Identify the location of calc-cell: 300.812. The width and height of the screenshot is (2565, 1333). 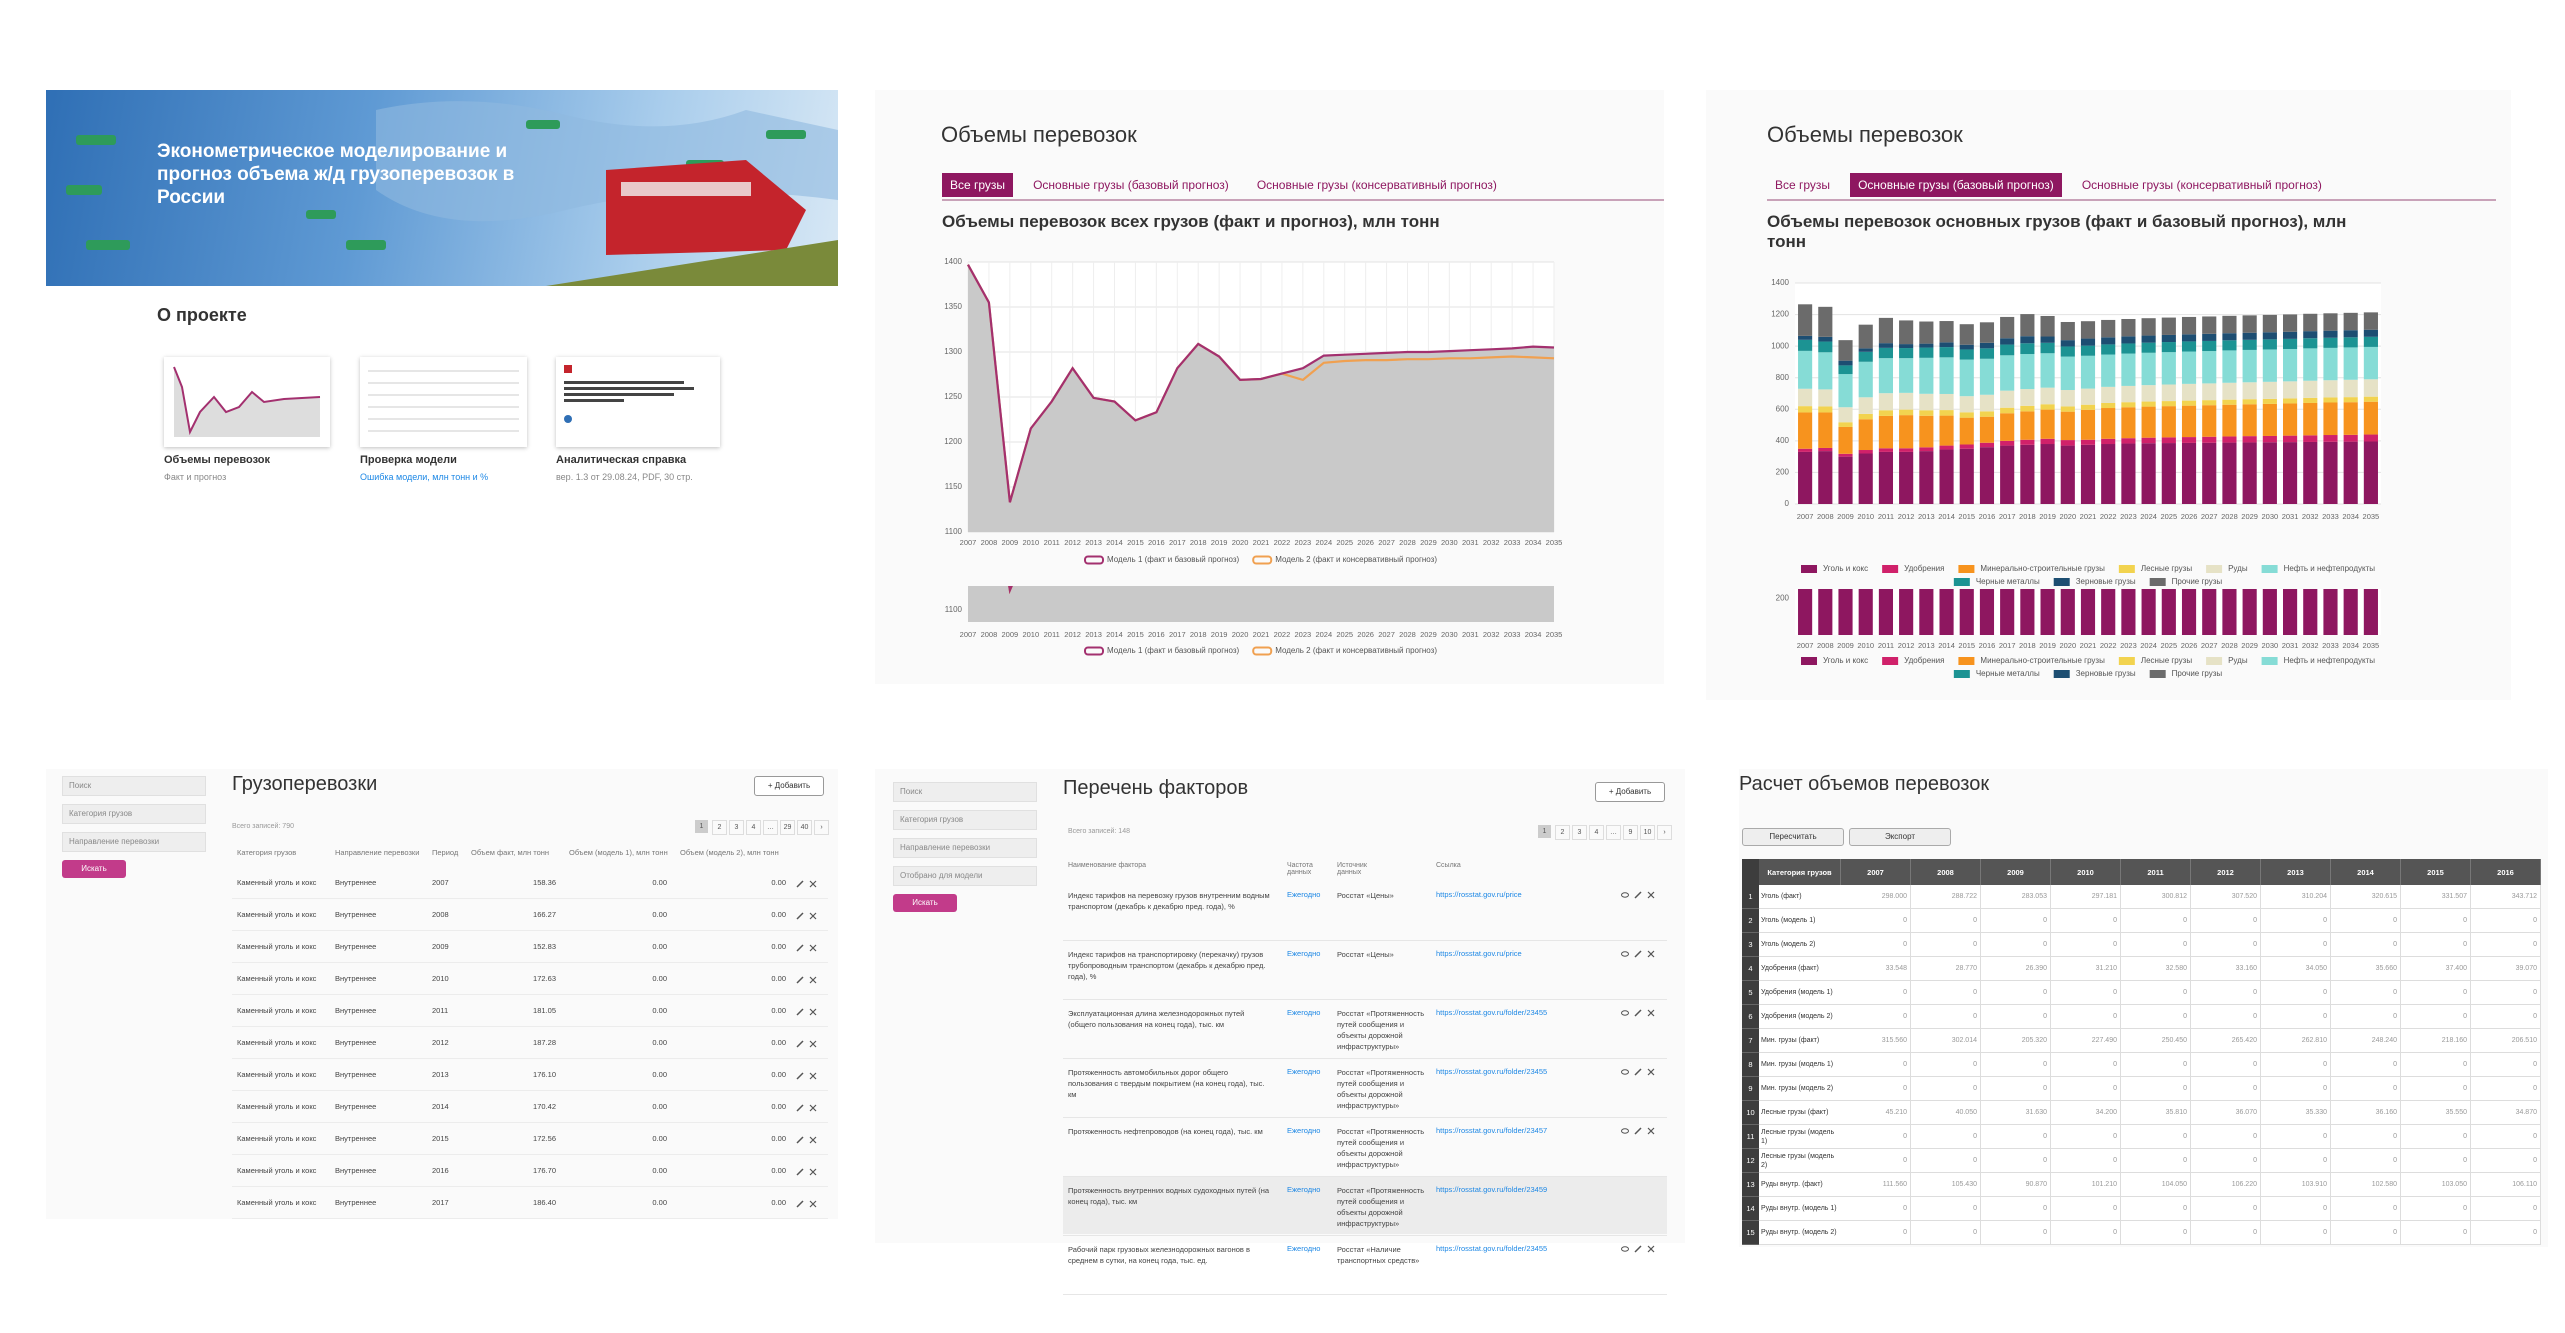
(2156, 897).